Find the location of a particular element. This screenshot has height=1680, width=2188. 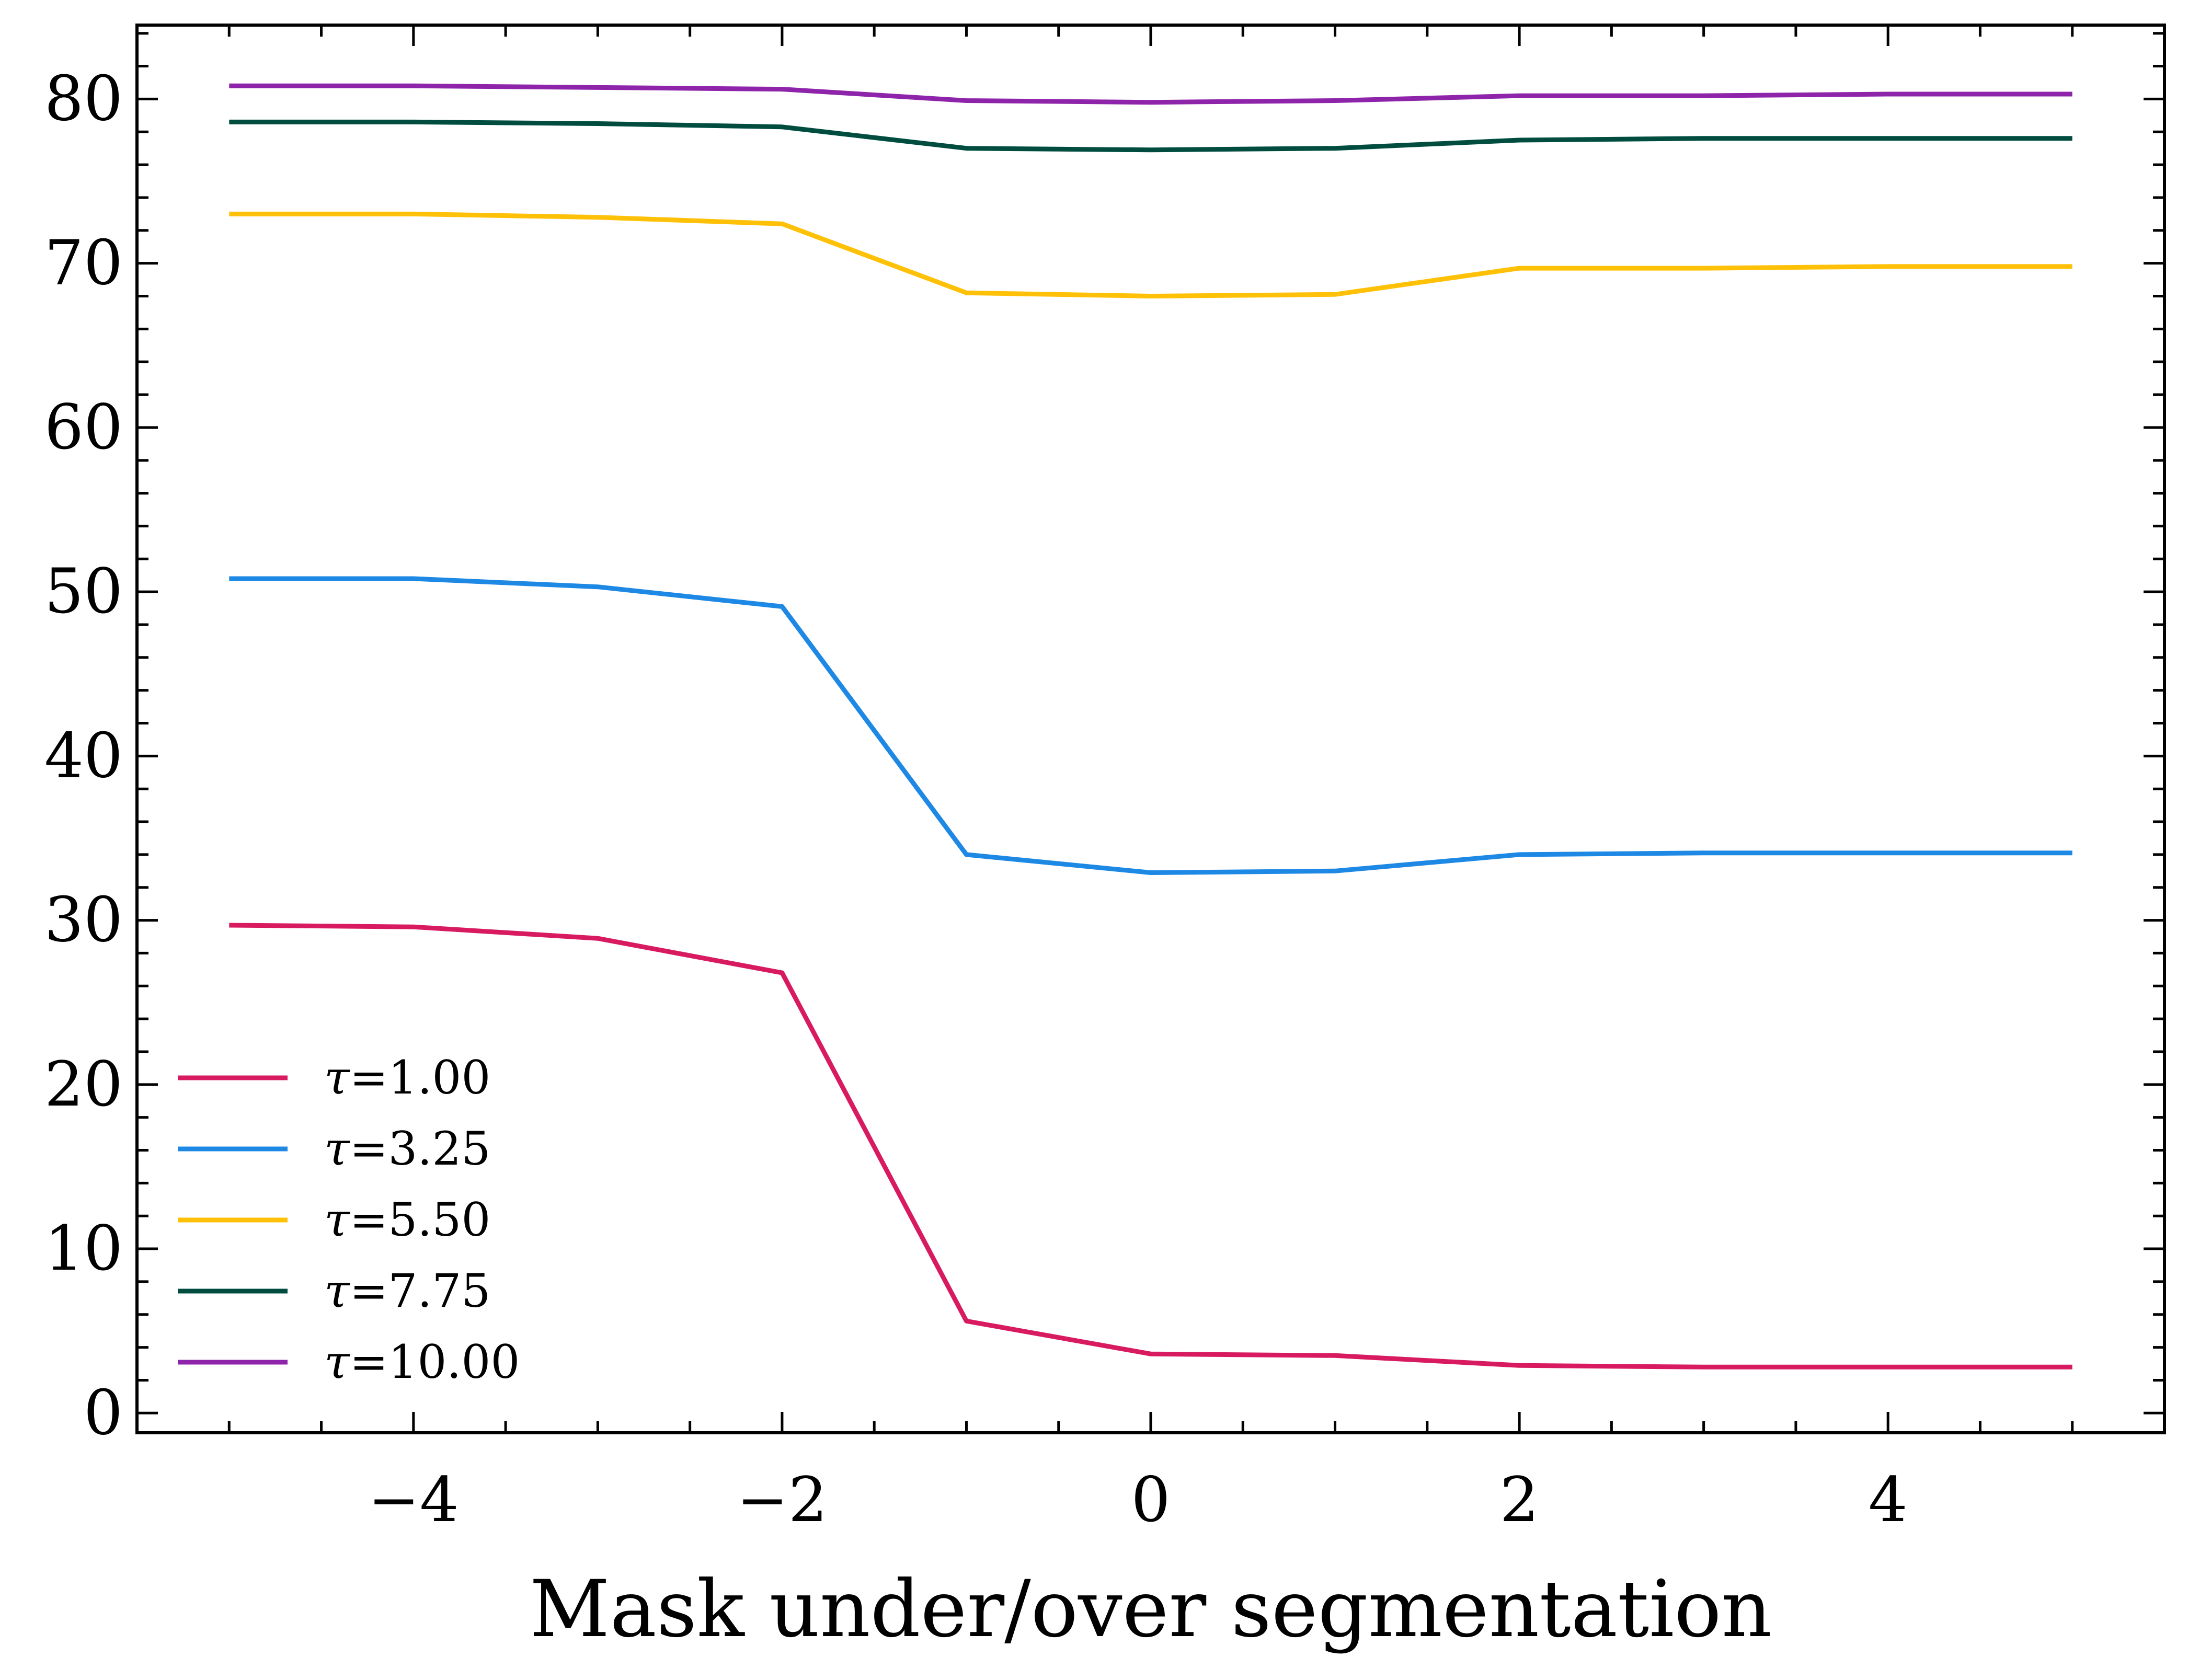

legend-label-3: τ=5.50 is located at coordinates (407, 1220).